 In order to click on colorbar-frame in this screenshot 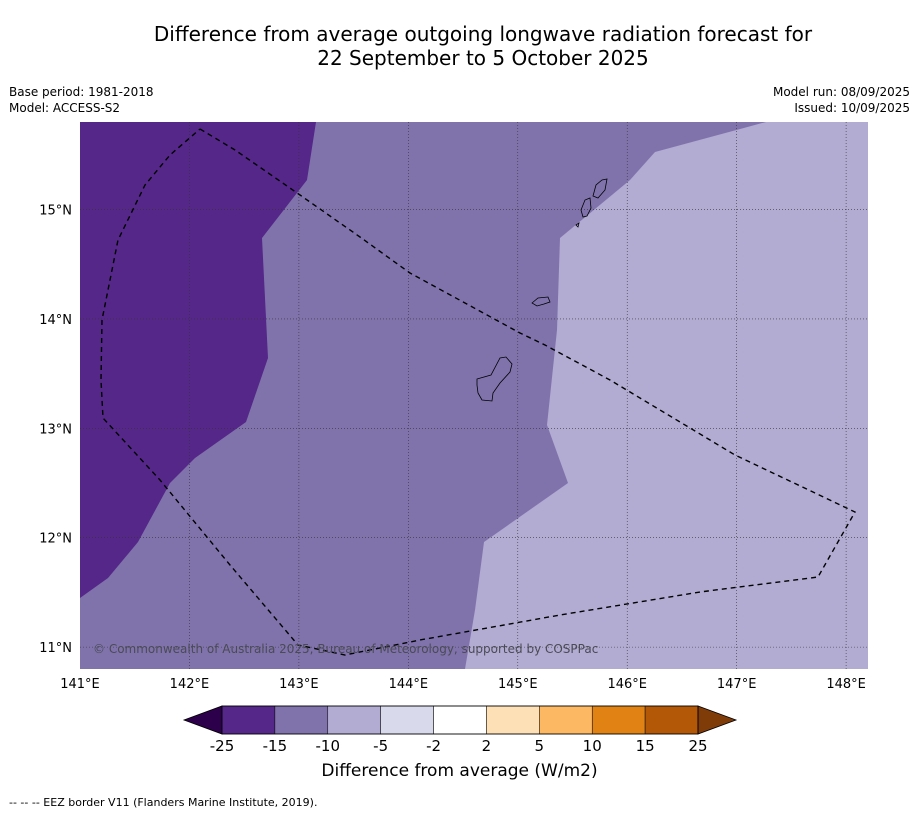, I will do `click(460, 720)`.